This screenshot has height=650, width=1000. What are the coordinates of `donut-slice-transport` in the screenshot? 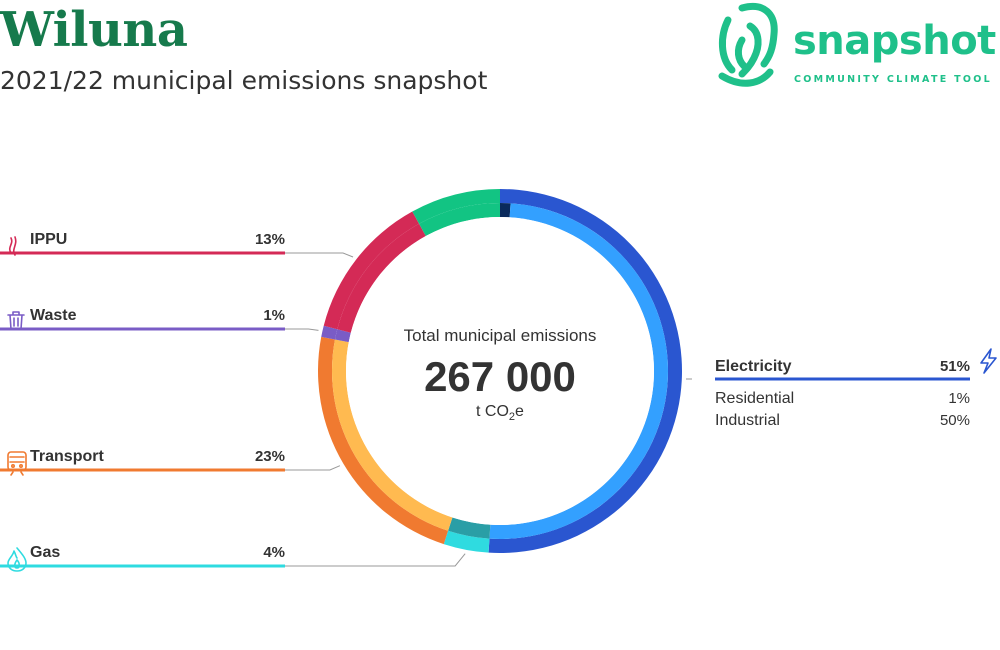 It's located at (383, 440).